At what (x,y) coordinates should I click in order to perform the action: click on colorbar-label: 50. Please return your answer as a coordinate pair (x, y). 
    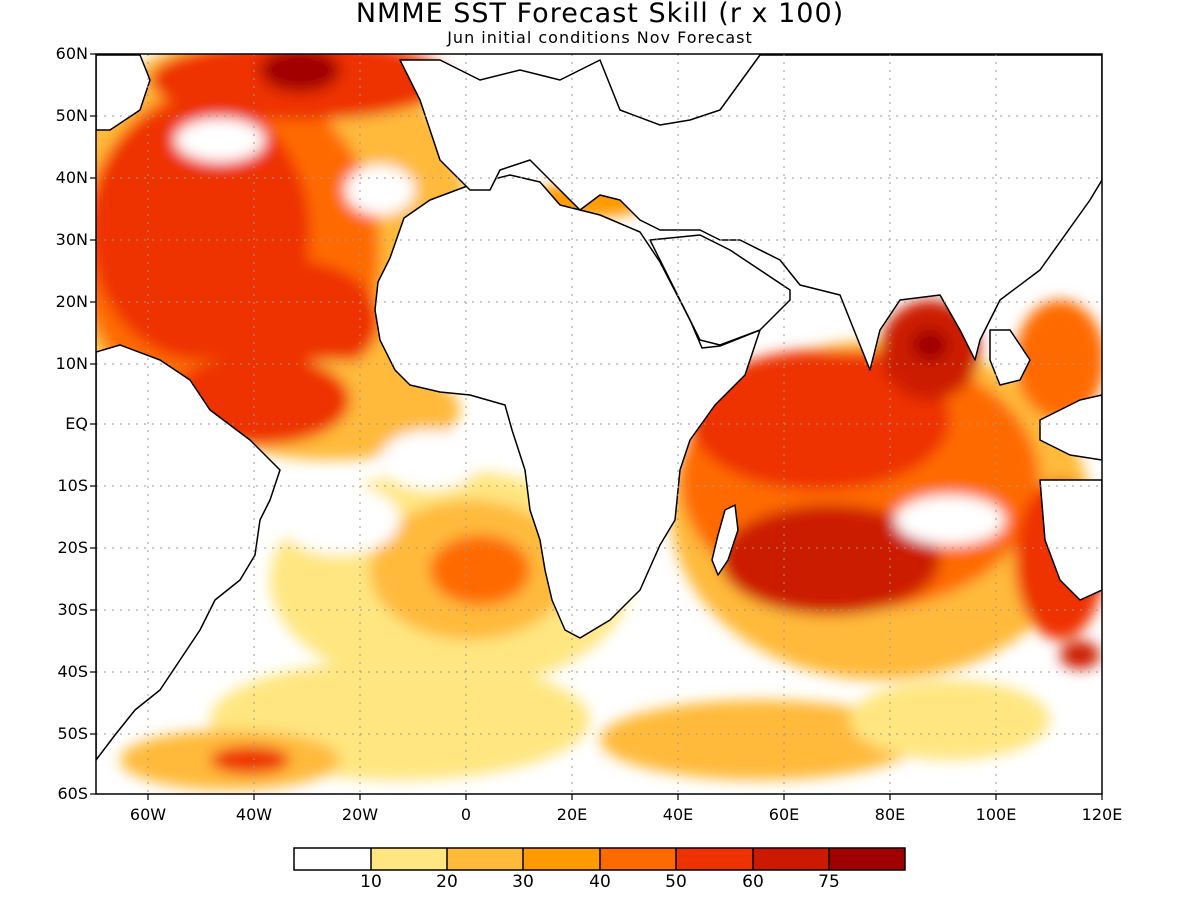
    Looking at the image, I should click on (676, 882).